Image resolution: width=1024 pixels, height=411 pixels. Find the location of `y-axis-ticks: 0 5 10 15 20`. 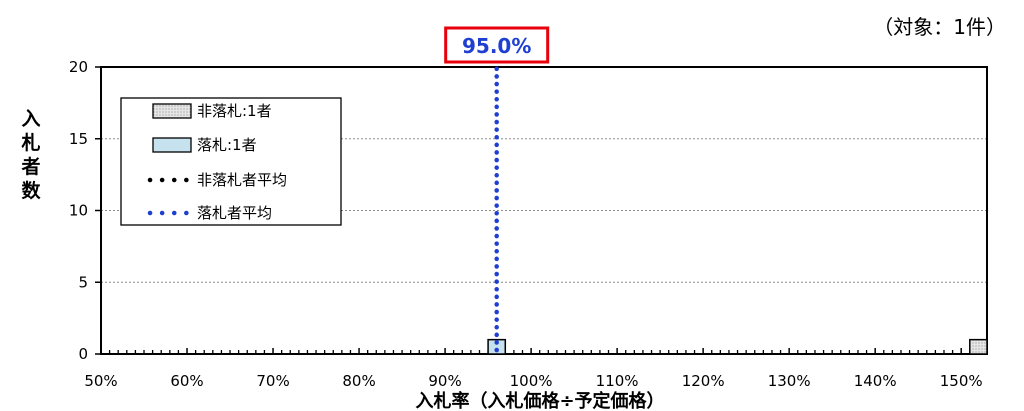

y-axis-ticks: 0 5 10 15 20 is located at coordinates (85, 210).